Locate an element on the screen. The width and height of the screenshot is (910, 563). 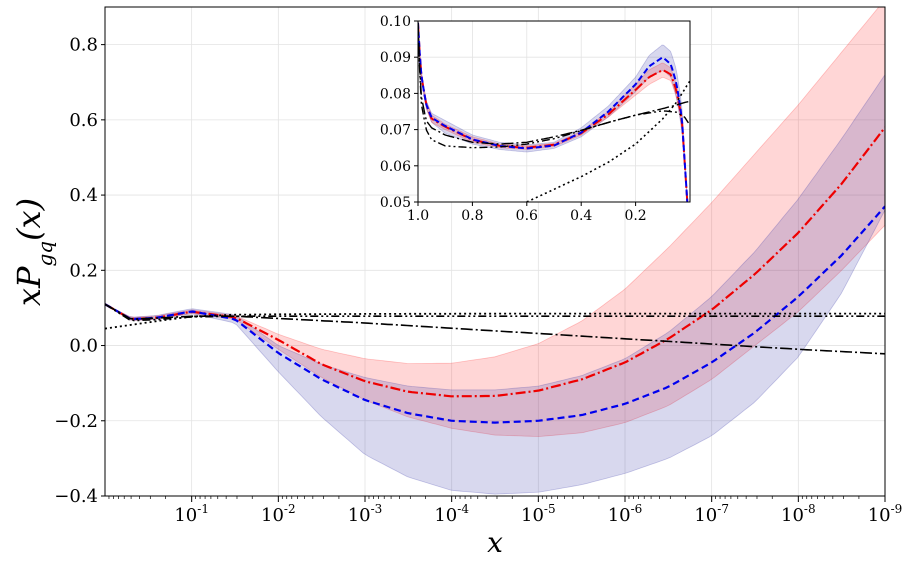
main-y-tick-label: −0.4 is located at coordinates (76, 496).